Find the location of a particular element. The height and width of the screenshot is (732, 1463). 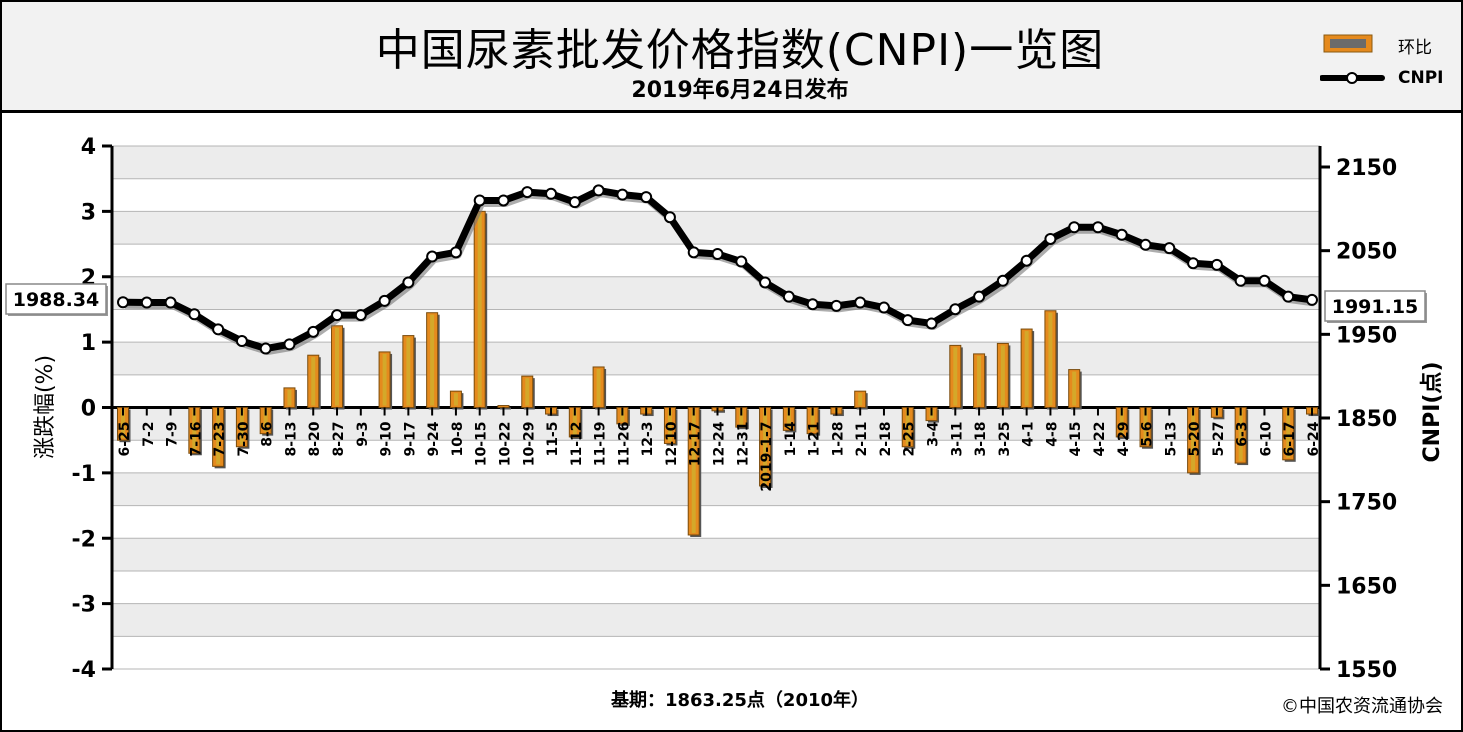

x-tick-label: 6-24 is located at coordinates (1314, 438).